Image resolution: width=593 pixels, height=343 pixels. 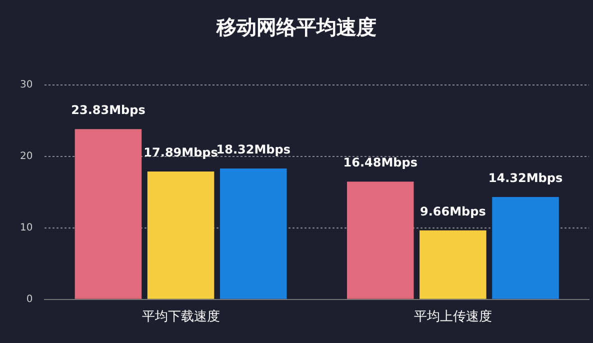 What do you see at coordinates (380, 163) in the screenshot?
I see `data-label: 16.48Mbps` at bounding box center [380, 163].